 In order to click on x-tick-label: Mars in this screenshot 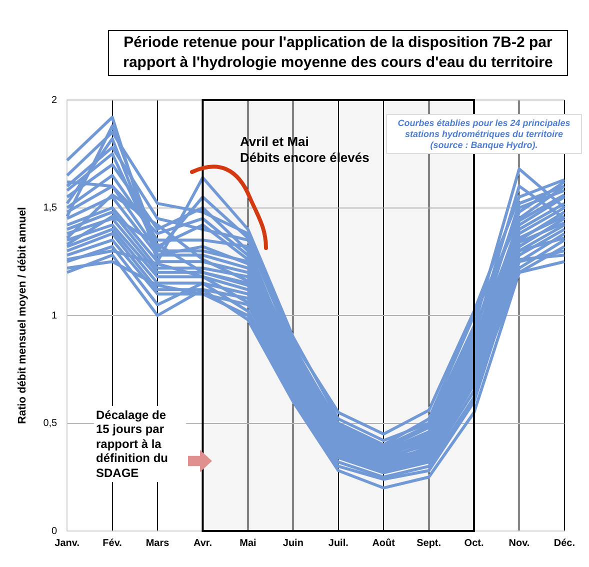, I will do `click(158, 543)`.